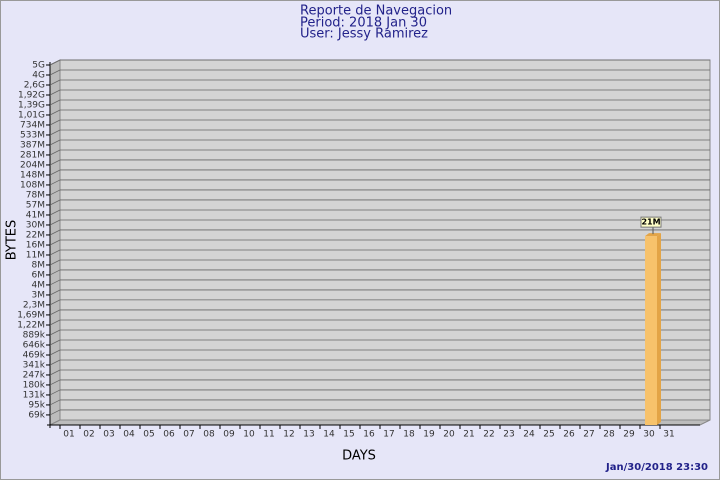 The height and width of the screenshot is (480, 720). I want to click on y-tick-label: 16M, so click(35, 246).